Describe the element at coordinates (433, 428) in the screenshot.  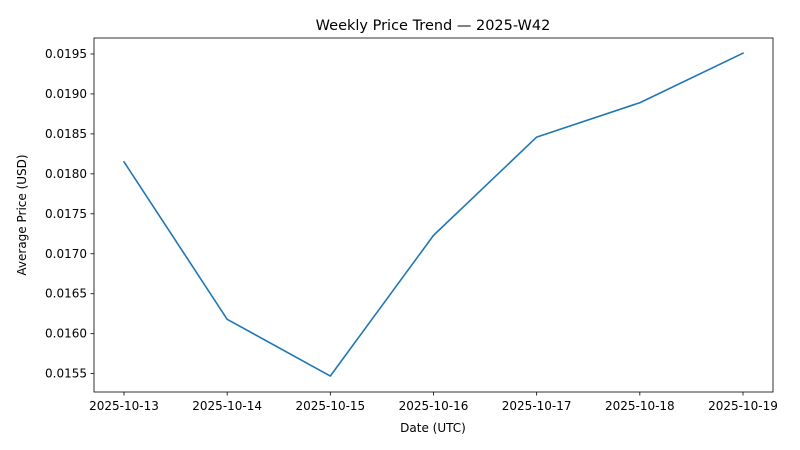
I see `x-axis-label: Date (UTC)` at that location.